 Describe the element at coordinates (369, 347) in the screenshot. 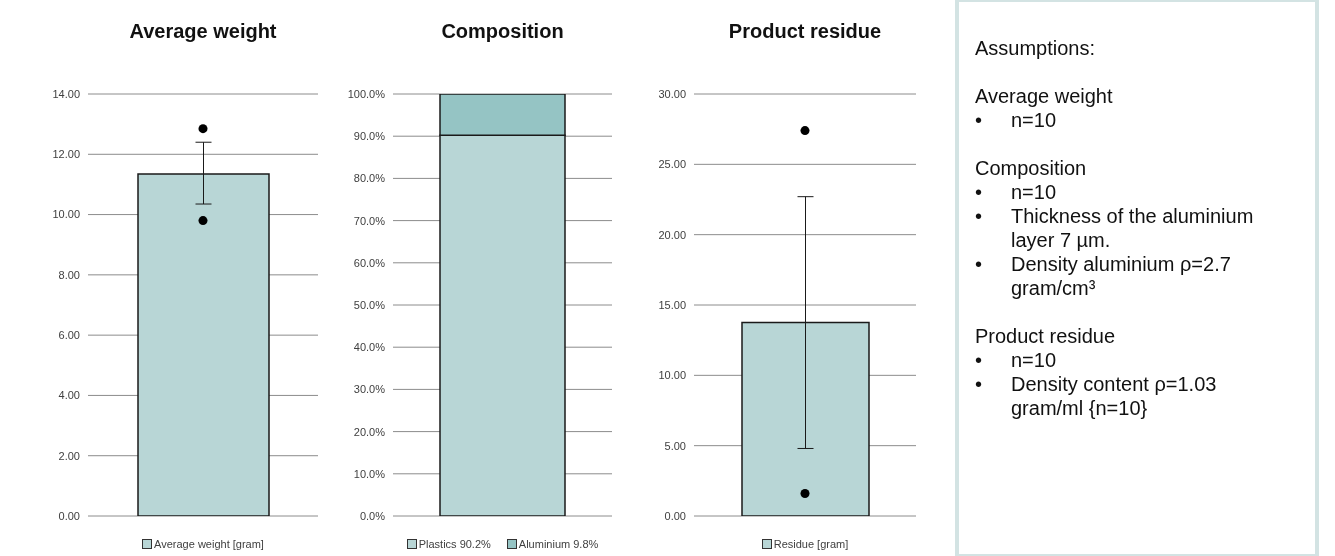

I see `y-tick-label: 40.0%` at that location.